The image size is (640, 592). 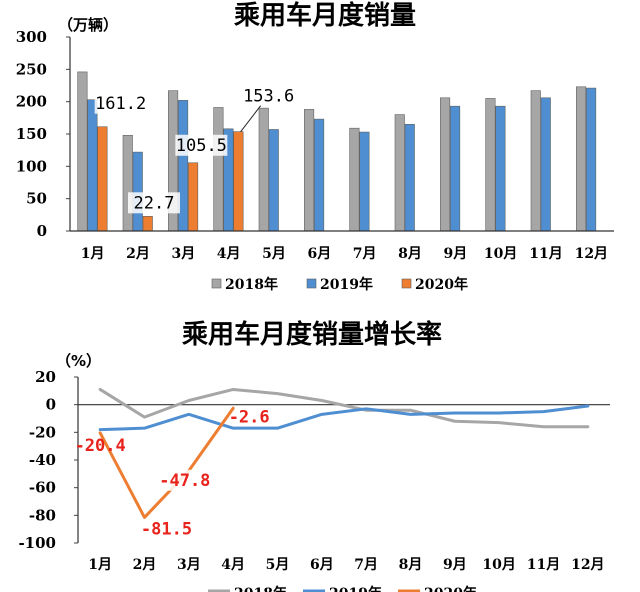 What do you see at coordinates (42, 515) in the screenshot?
I see `line-y-tick-label: -80` at bounding box center [42, 515].